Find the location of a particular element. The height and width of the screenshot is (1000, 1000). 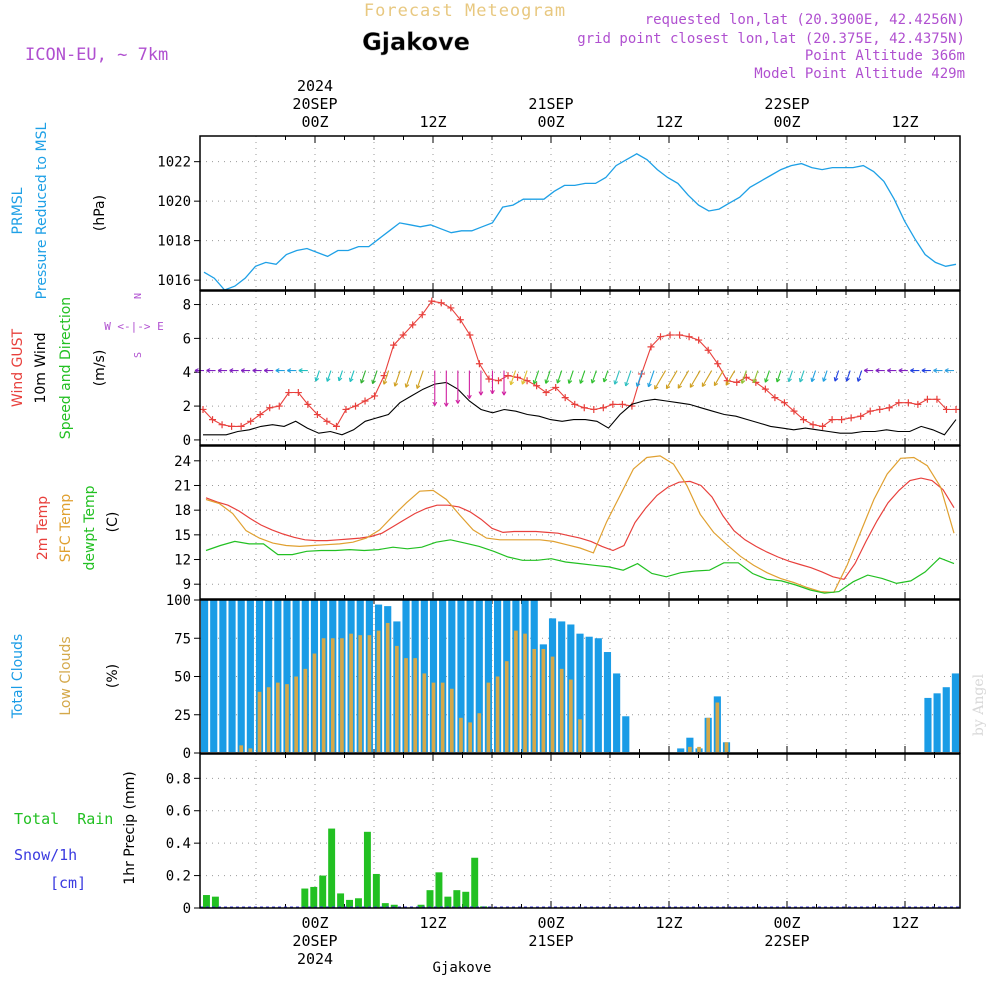

y-tick-label: 1016 is located at coordinates (174, 281).